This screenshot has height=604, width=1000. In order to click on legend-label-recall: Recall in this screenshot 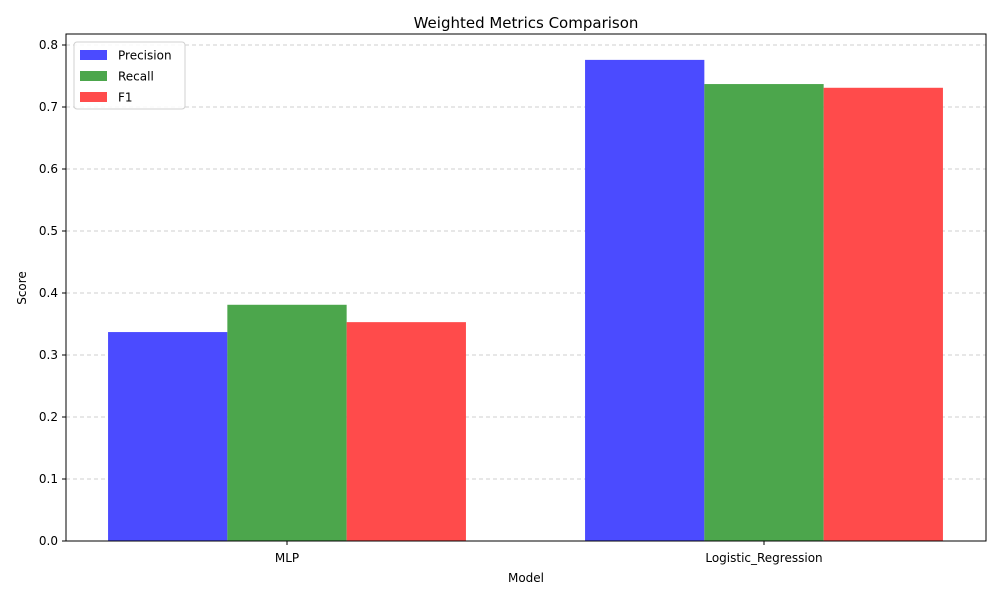, I will do `click(136, 77)`.